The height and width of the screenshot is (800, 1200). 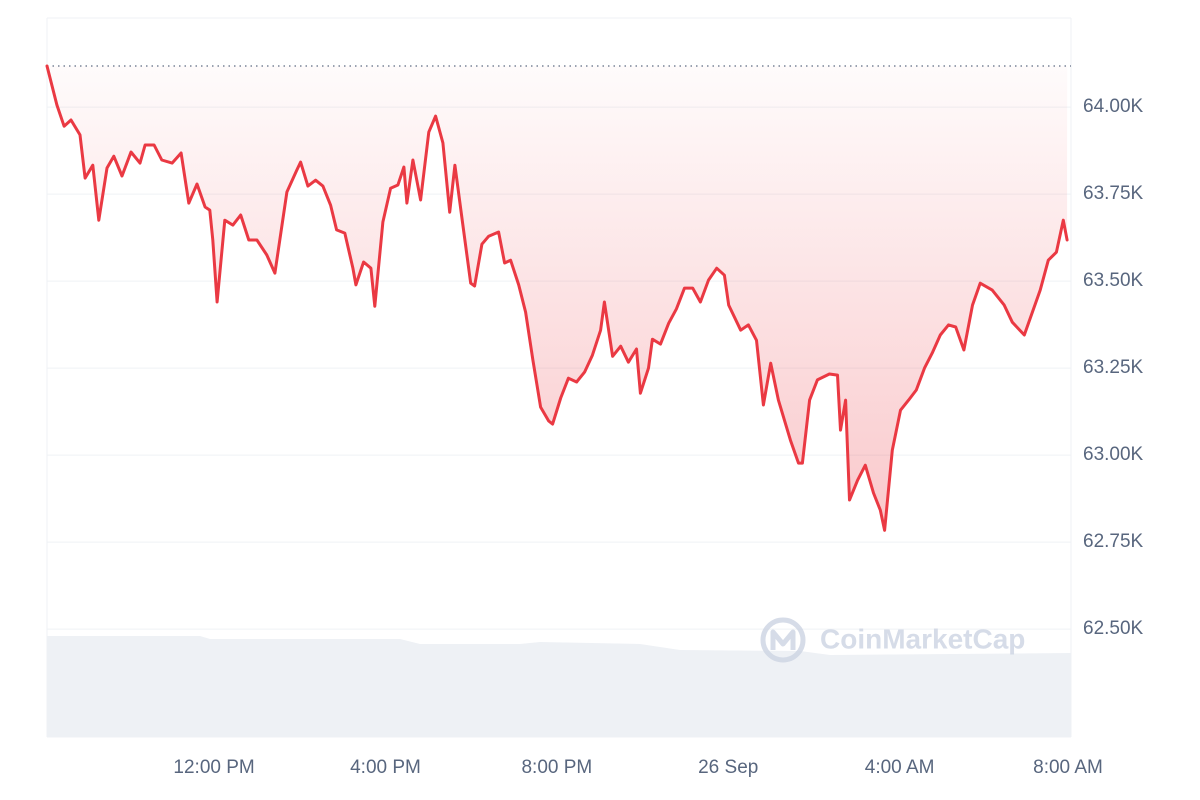 What do you see at coordinates (559, 686) in the screenshot?
I see `volume-area` at bounding box center [559, 686].